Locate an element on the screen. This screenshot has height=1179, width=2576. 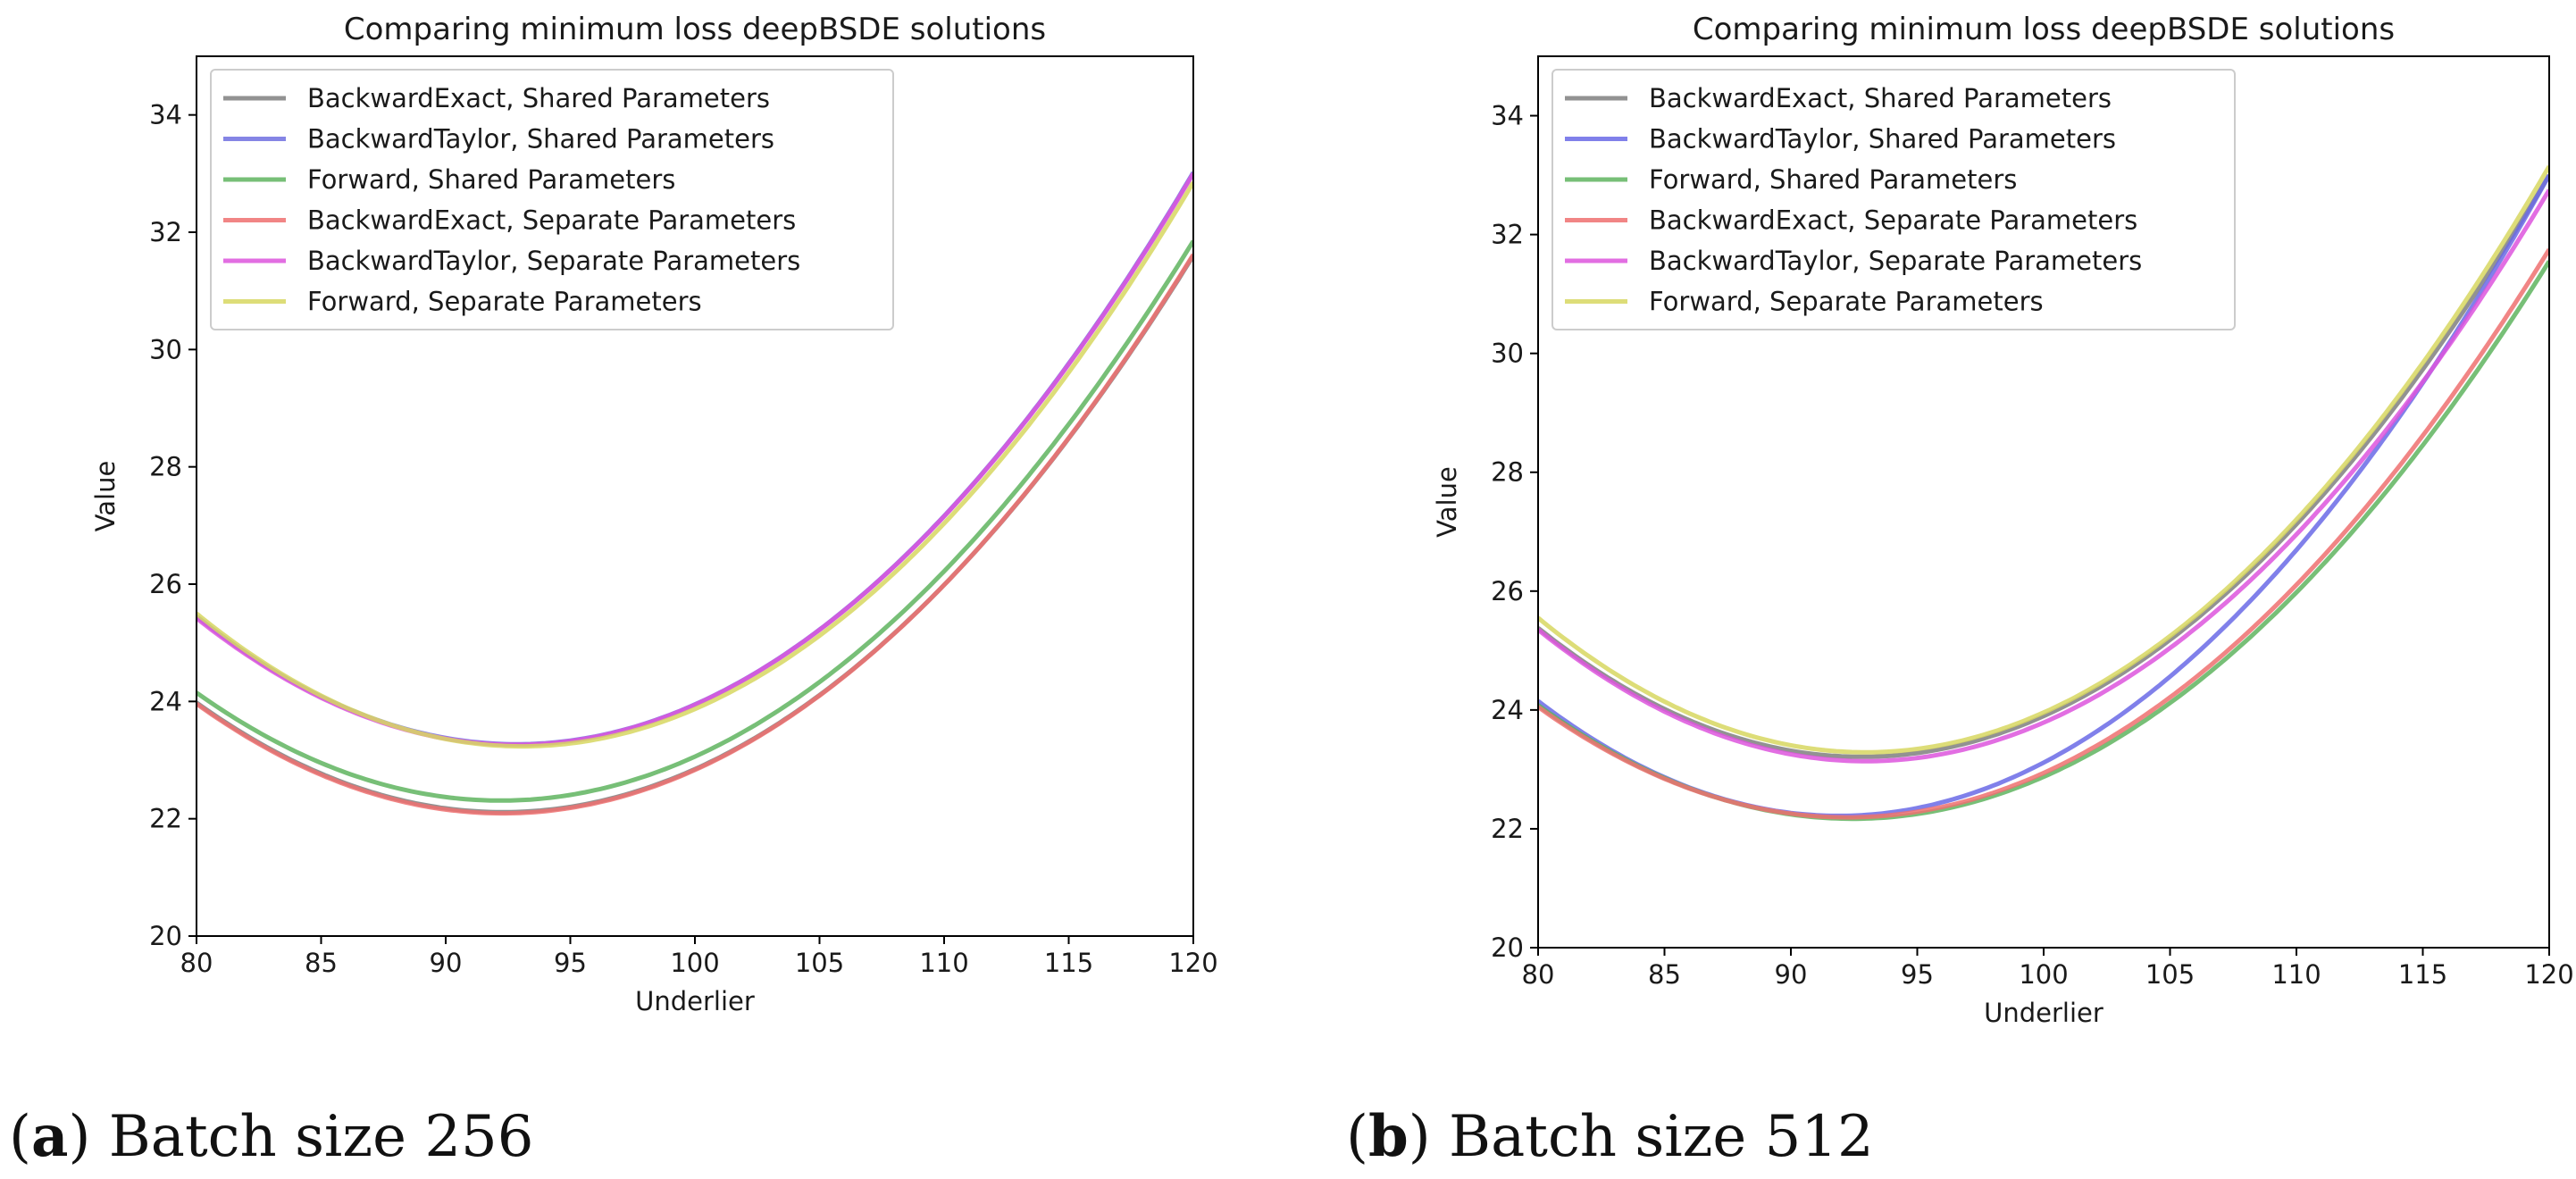
caption-b: (b) Batch size 512 is located at coordinates (1610, 1136).